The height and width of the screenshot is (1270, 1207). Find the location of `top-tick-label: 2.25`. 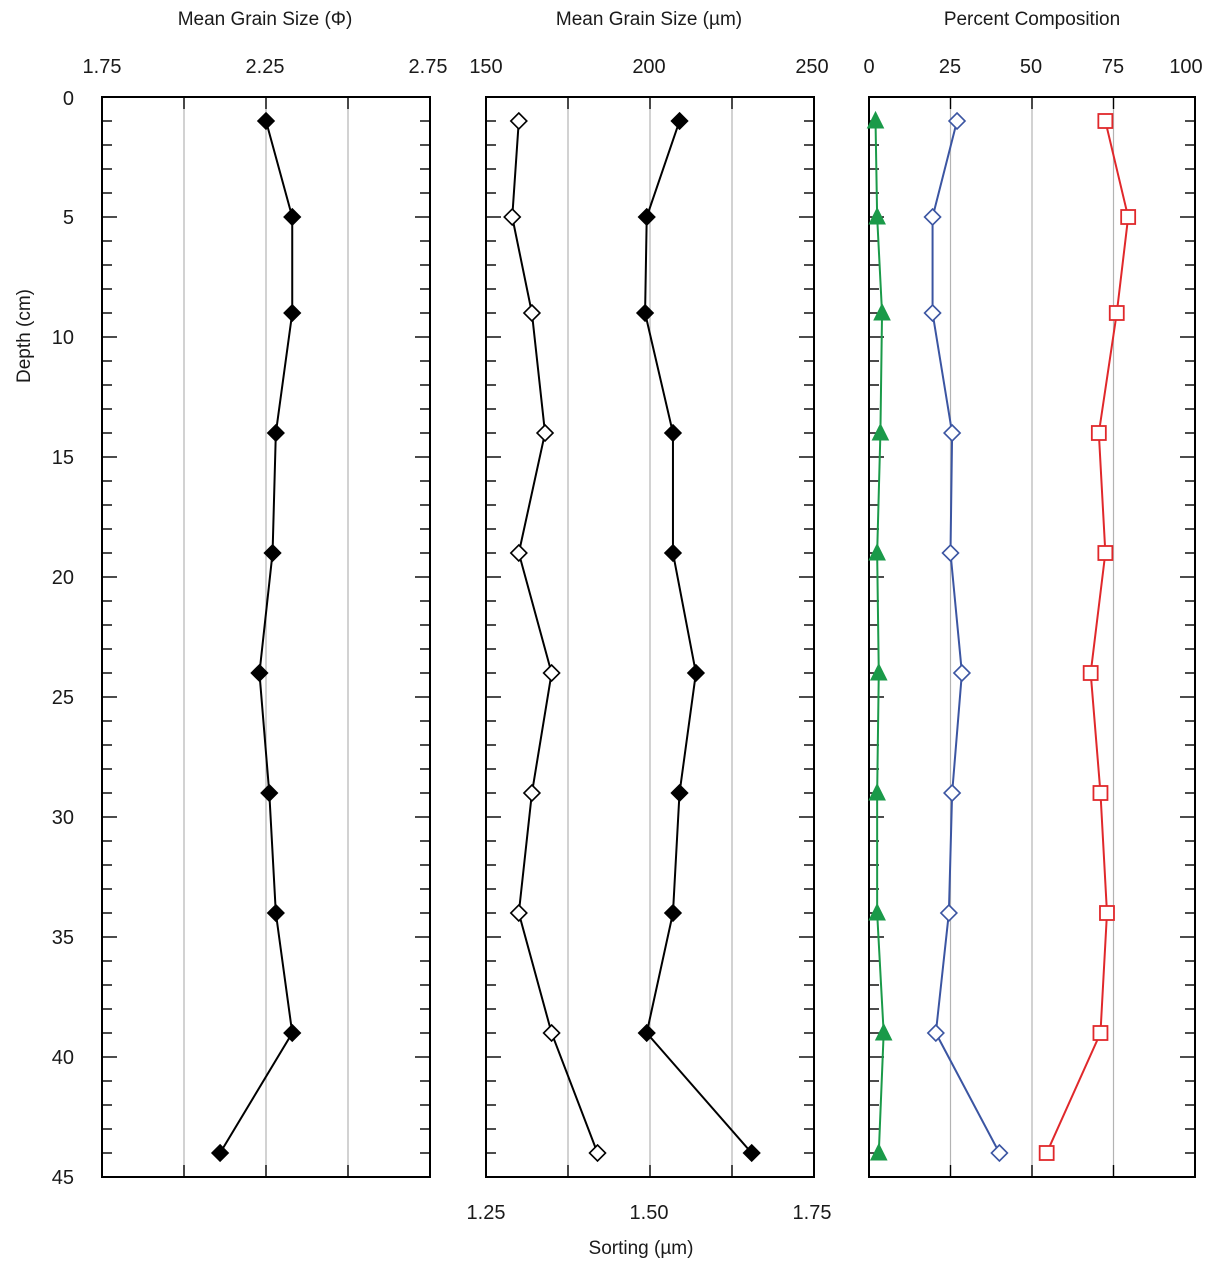

top-tick-label: 2.25 is located at coordinates (265, 67).